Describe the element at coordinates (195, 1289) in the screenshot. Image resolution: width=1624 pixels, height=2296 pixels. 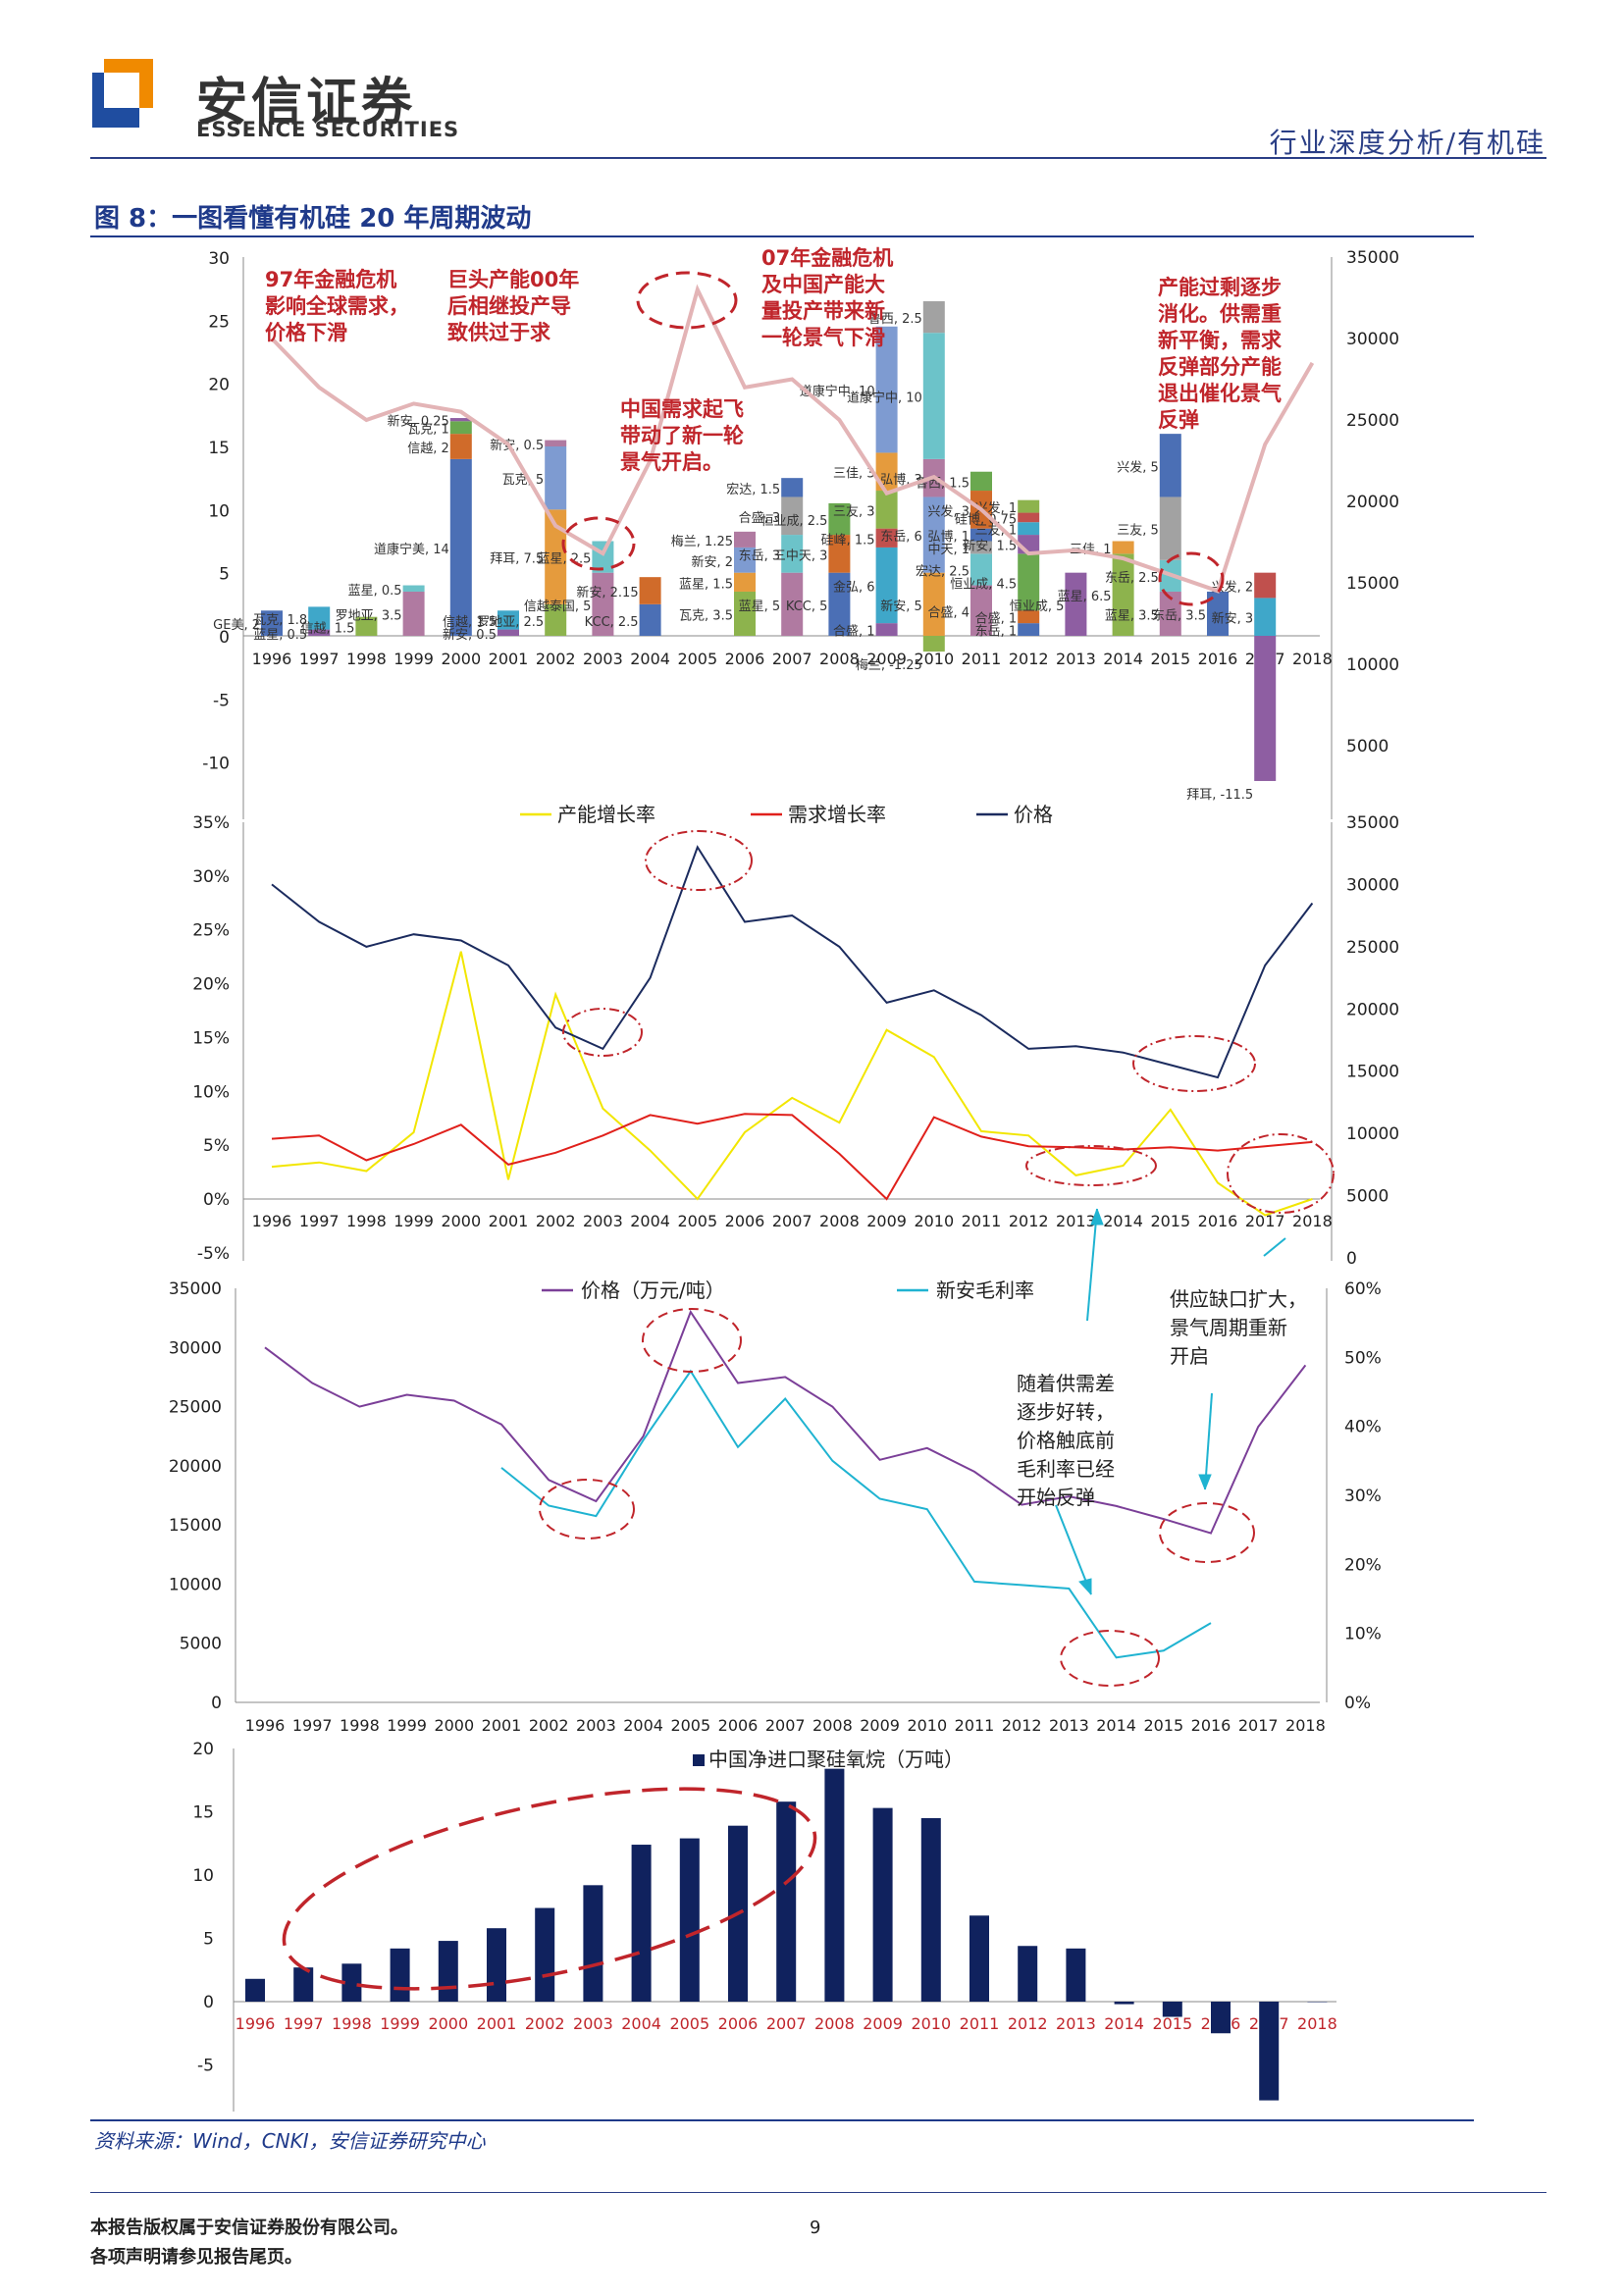
I see `chart3-y-tick-left: 35000` at that location.